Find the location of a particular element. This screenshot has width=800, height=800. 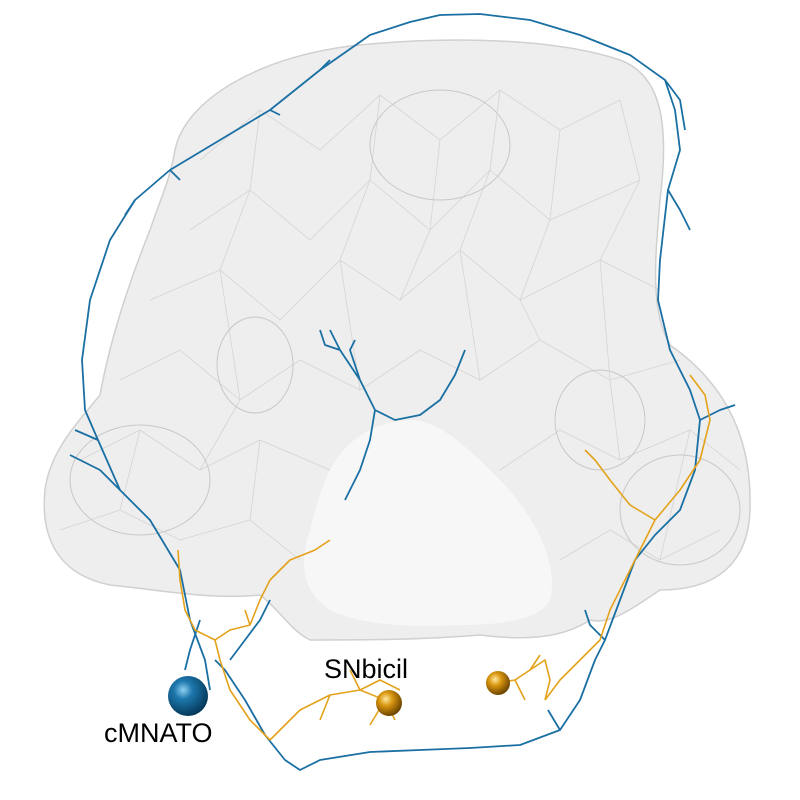

neuron-b-left-axon is located at coordinates (254, 640).